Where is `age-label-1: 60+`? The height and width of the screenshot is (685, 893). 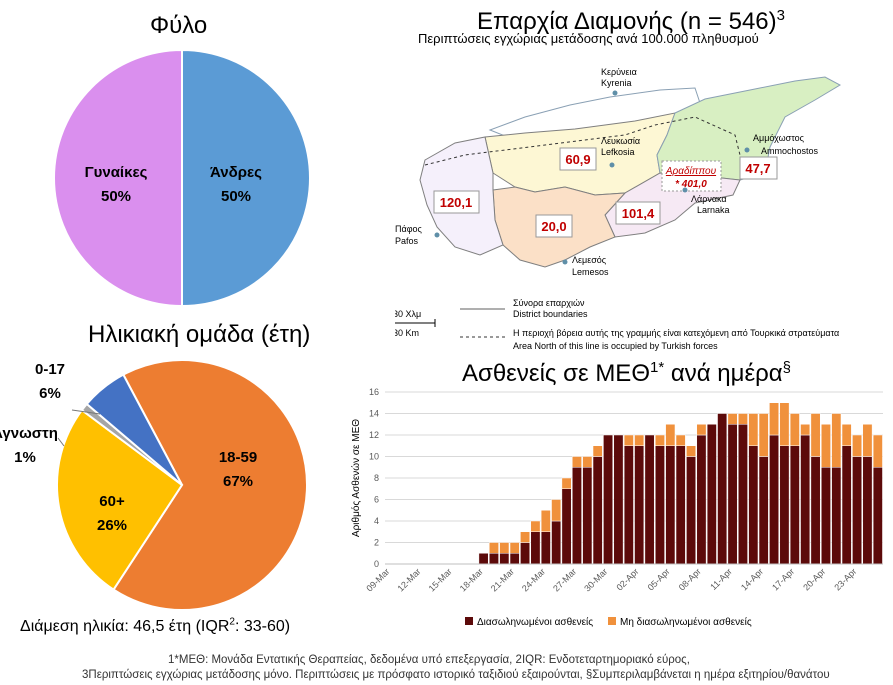
age-label-1: 60+ is located at coordinates (112, 501).